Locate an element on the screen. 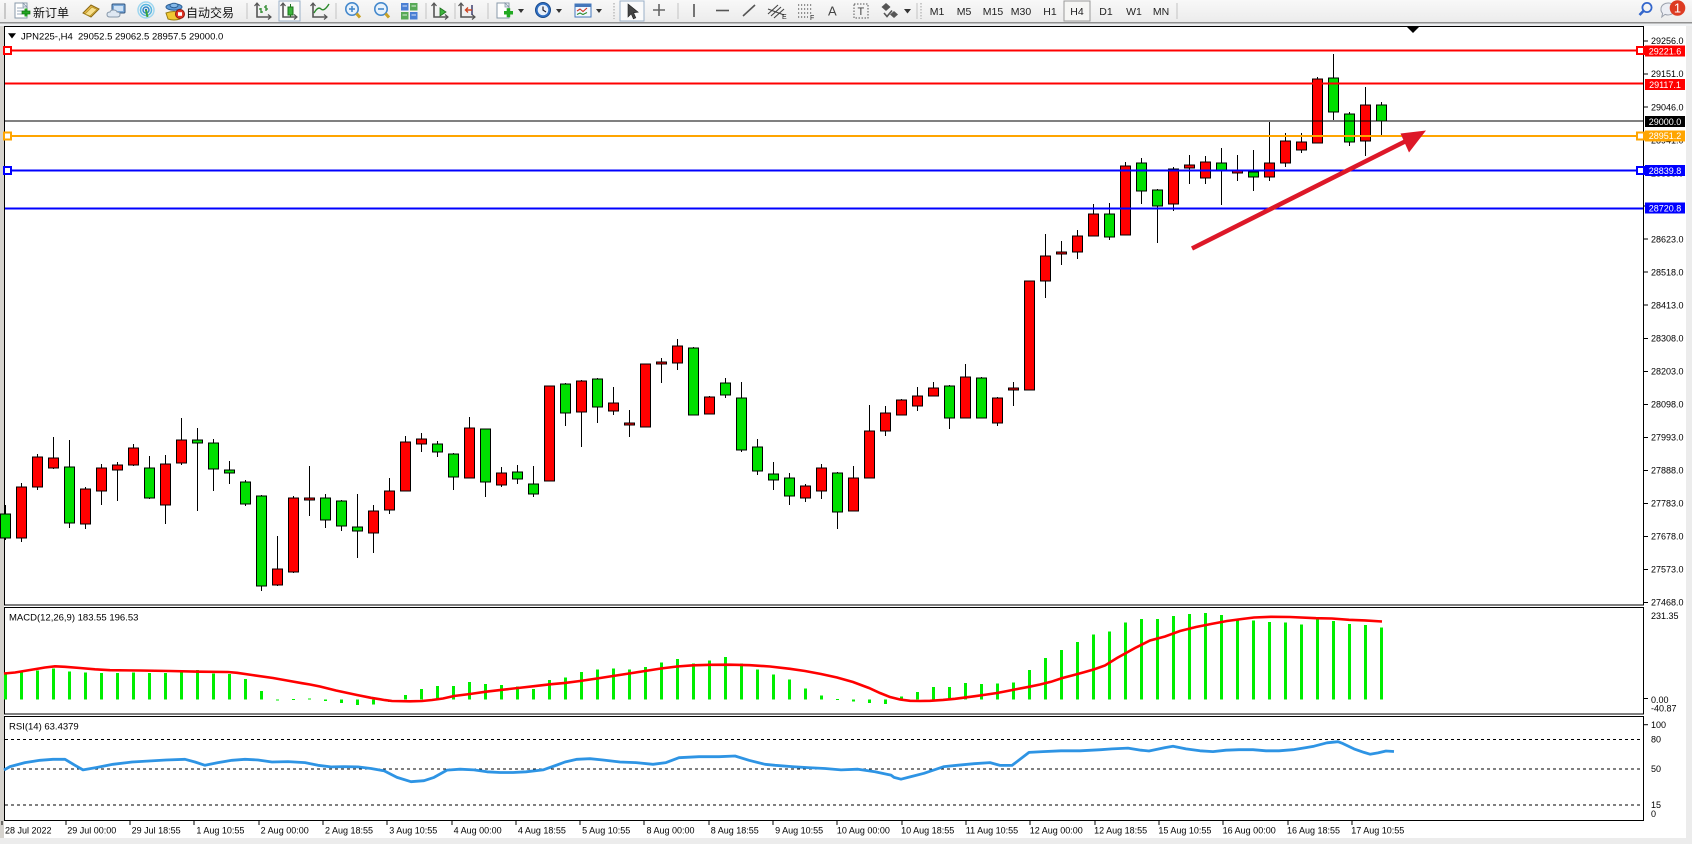 This screenshot has height=844, width=1692. svg-text: 29000.0 is located at coordinates (1665, 122).